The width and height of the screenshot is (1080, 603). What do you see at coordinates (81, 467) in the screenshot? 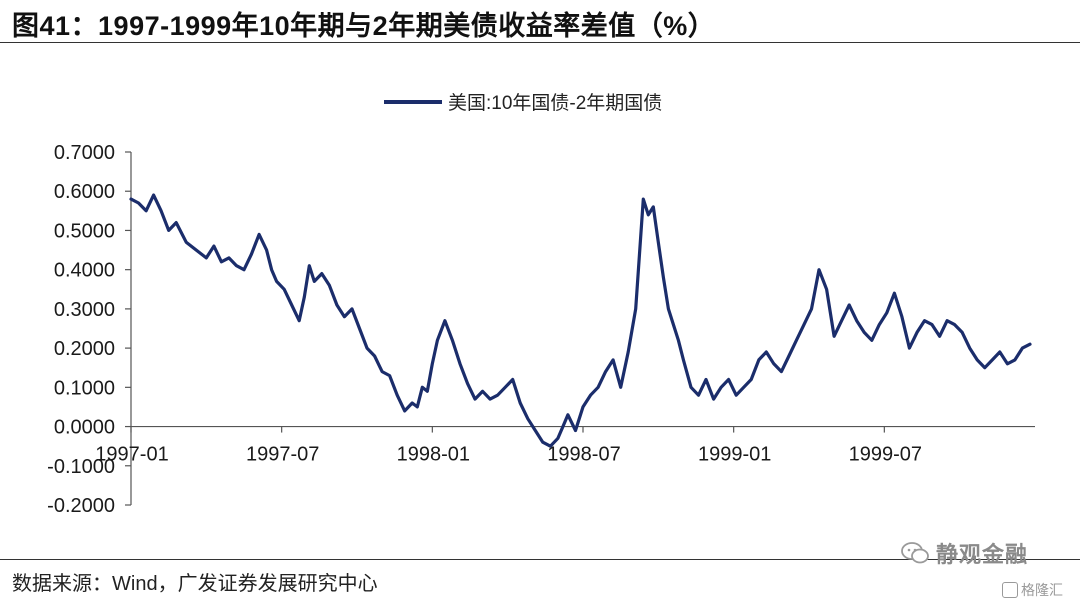
I see `y-tick-label: -0.1000` at bounding box center [81, 467].